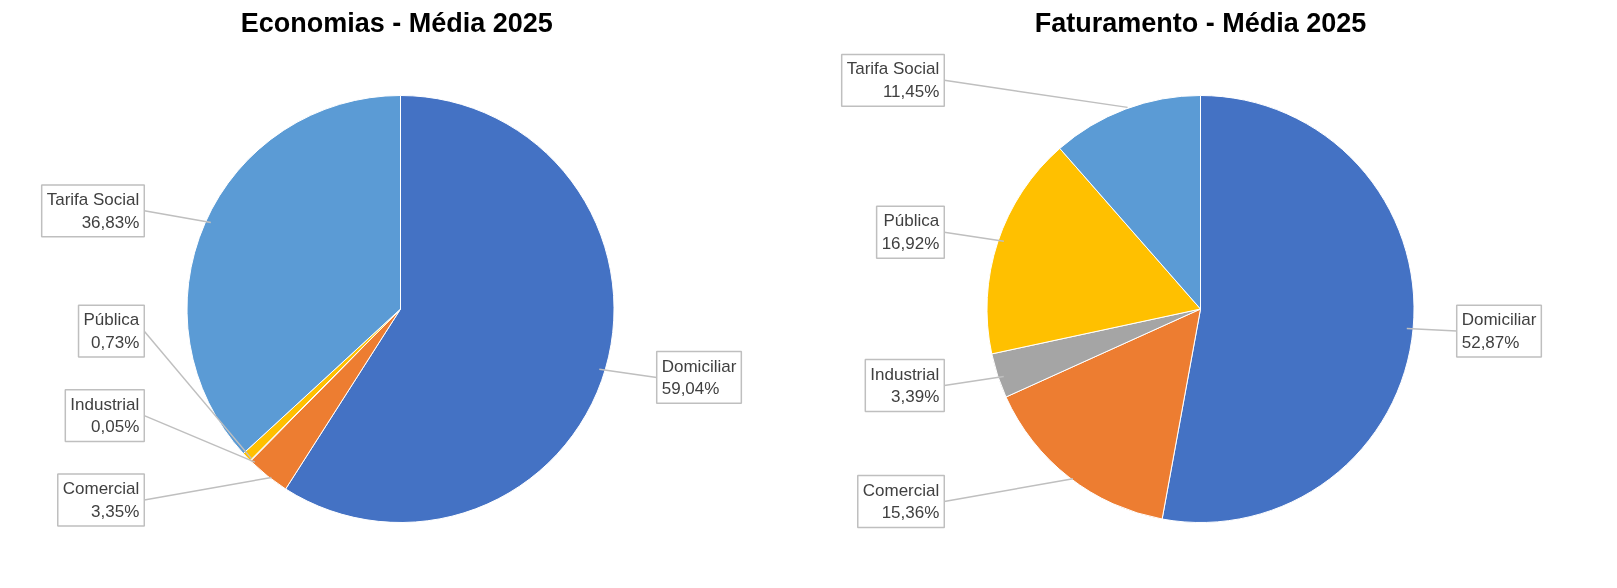 This screenshot has height=588, width=1617. Describe the element at coordinates (1200, 22) in the screenshot. I see `chart-title: Faturamento - Média 2025` at that location.